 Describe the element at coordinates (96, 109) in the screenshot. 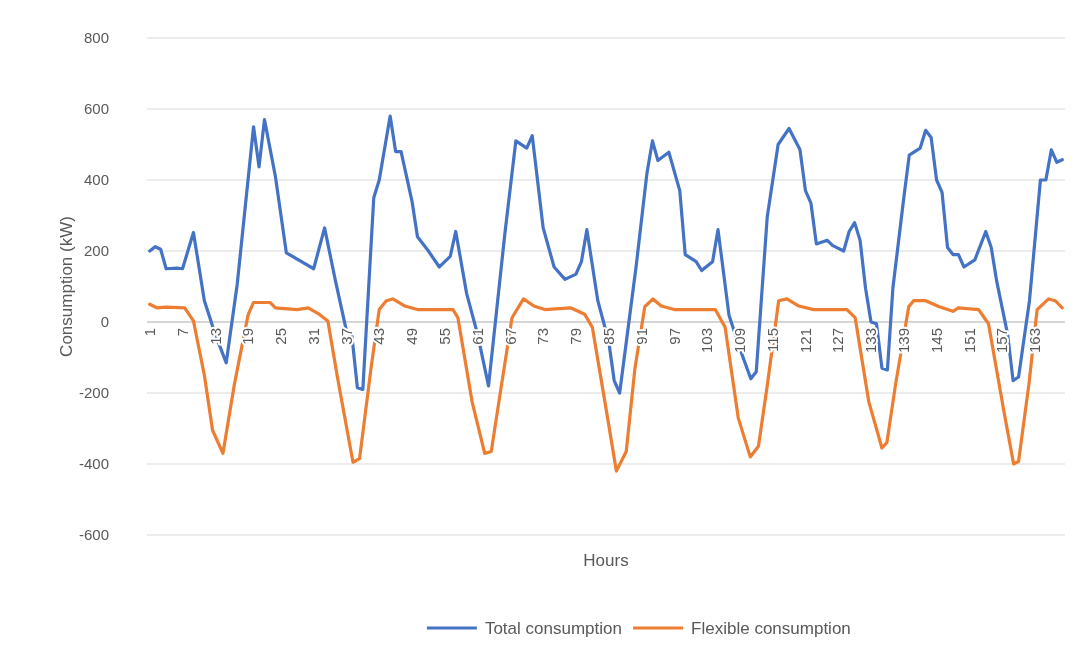

I see `y-tick-label: 600` at that location.